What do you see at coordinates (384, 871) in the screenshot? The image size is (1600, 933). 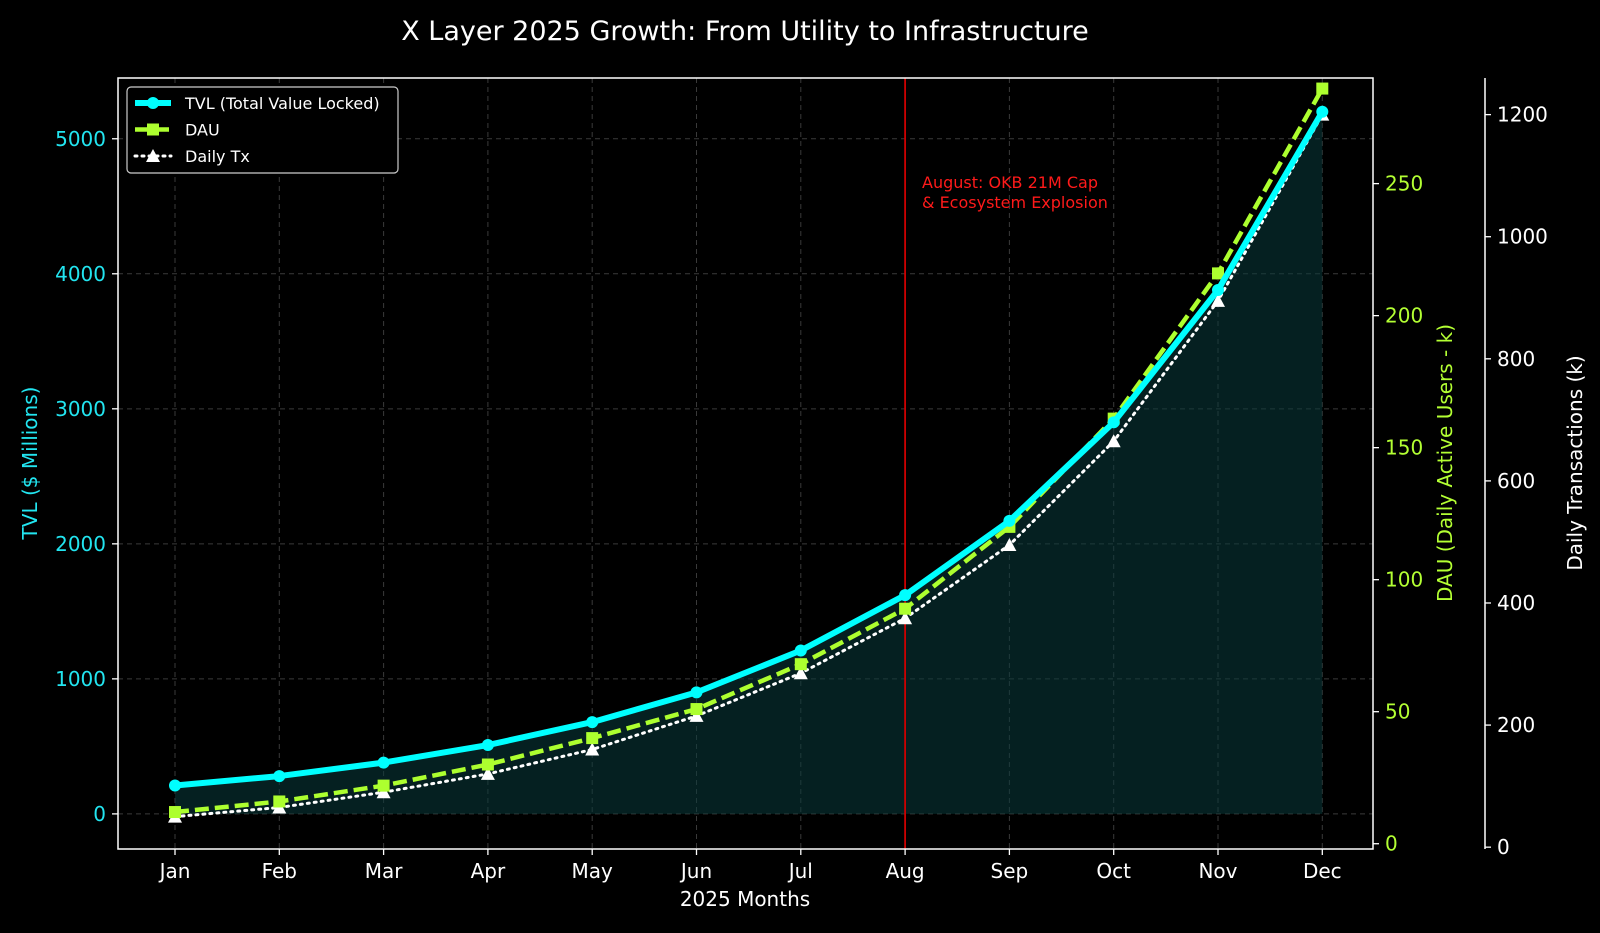 I see `x-tick-label: Mar` at bounding box center [384, 871].